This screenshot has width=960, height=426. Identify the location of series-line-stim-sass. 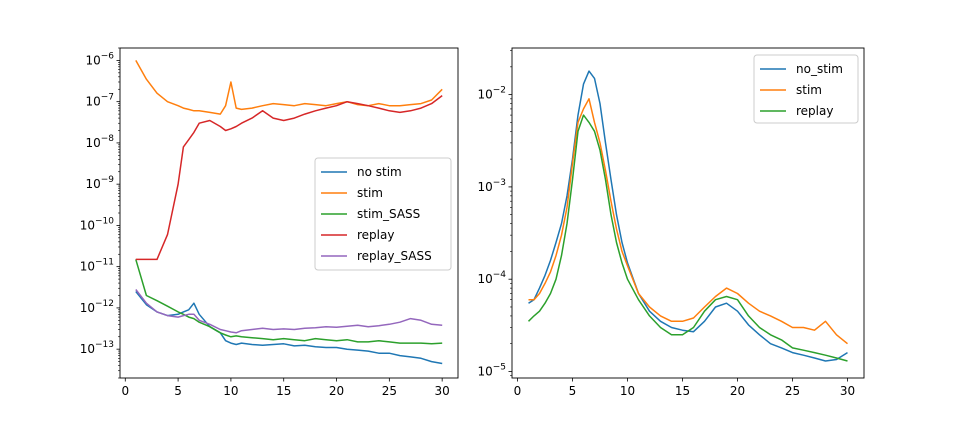
(289, 302).